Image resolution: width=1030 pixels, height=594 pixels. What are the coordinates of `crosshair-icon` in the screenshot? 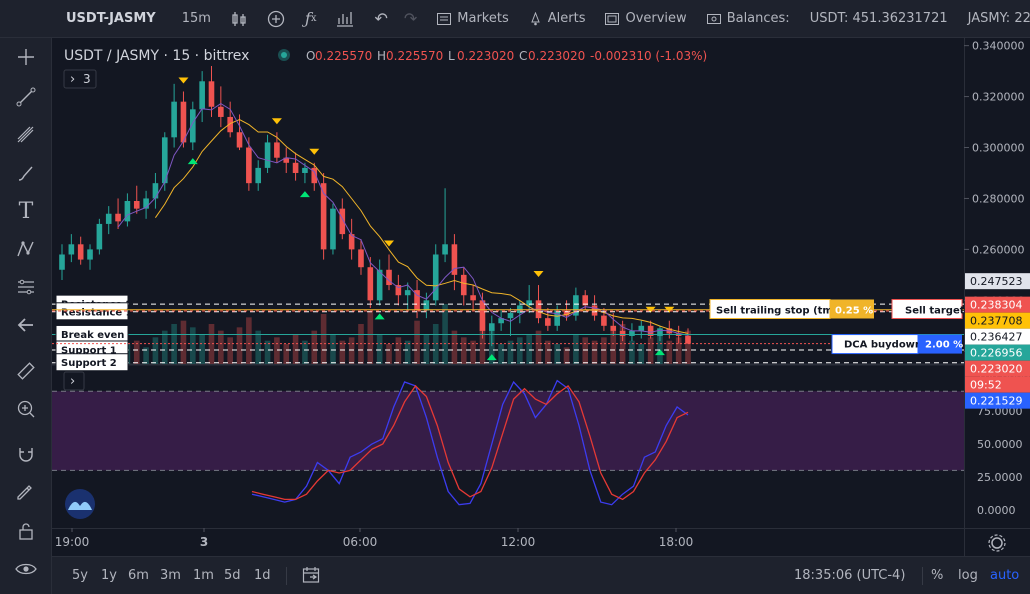 It's located at (26, 57).